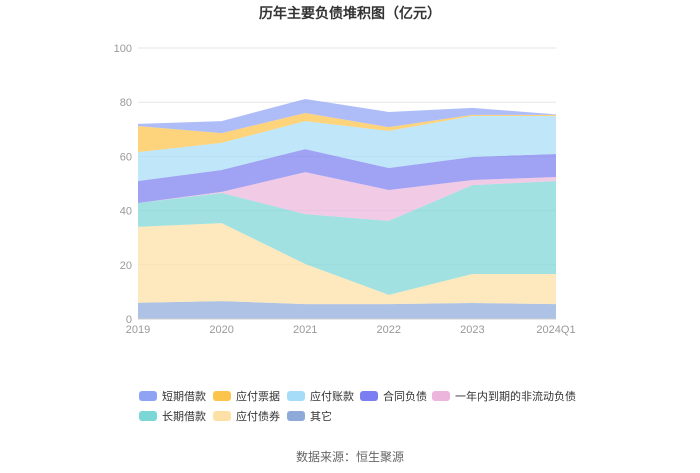  What do you see at coordinates (258, 396) in the screenshot?
I see `legend-label: 应付票据` at bounding box center [258, 396].